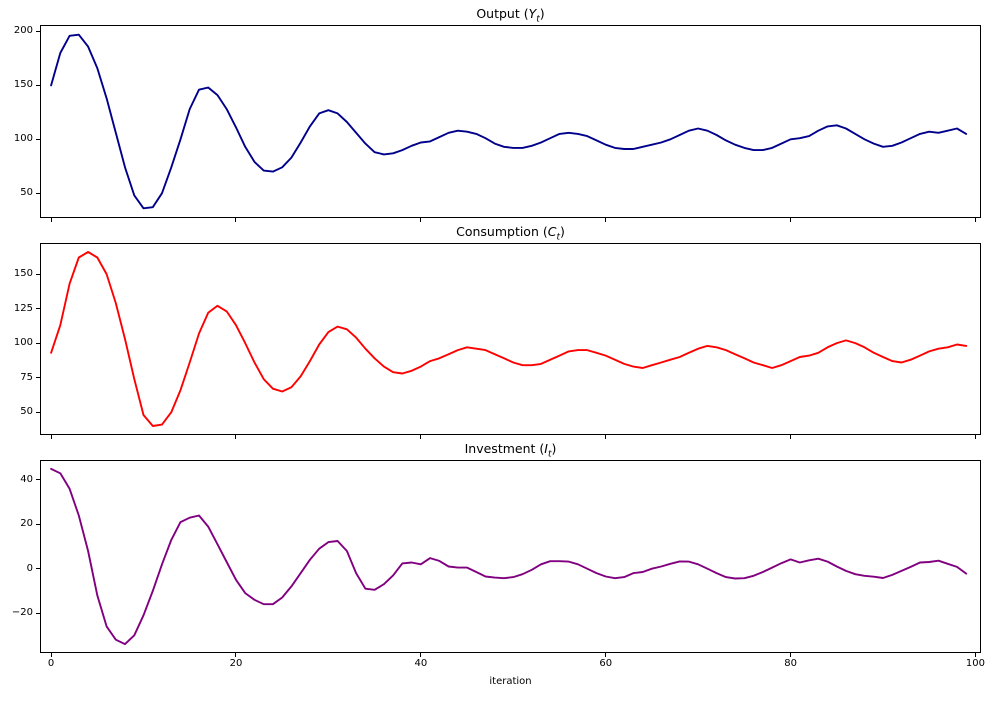 The height and width of the screenshot is (701, 1002). I want to click on title-math-var: I, so click(546, 448).